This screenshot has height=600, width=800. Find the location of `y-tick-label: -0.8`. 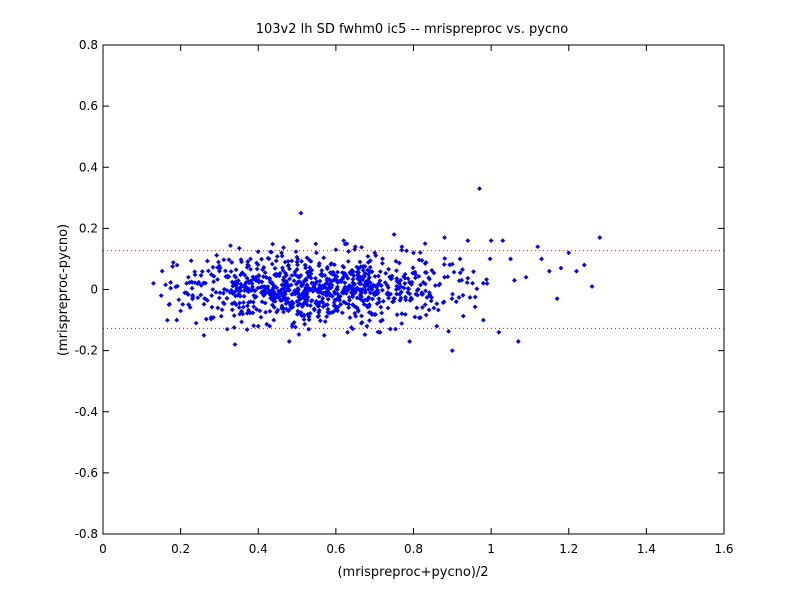

y-tick-label: -0.8 is located at coordinates (86, 534).